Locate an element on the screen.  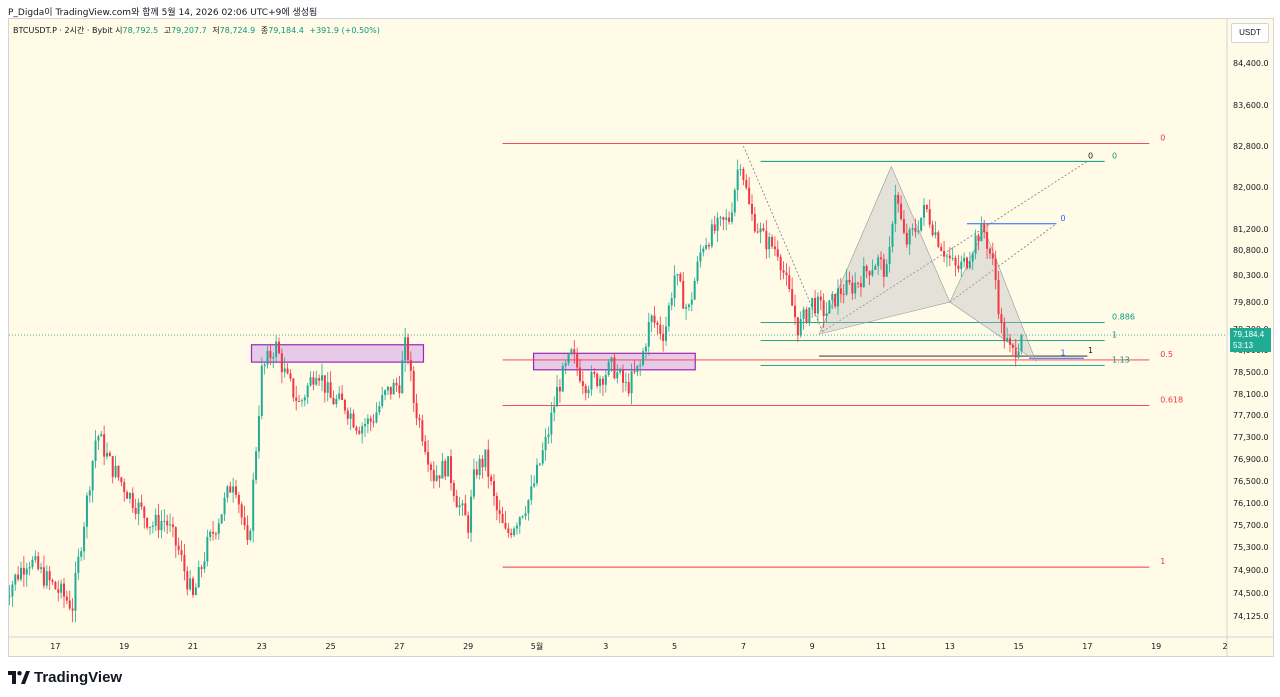
fib-level-label: 0 is located at coordinates (1114, 155).